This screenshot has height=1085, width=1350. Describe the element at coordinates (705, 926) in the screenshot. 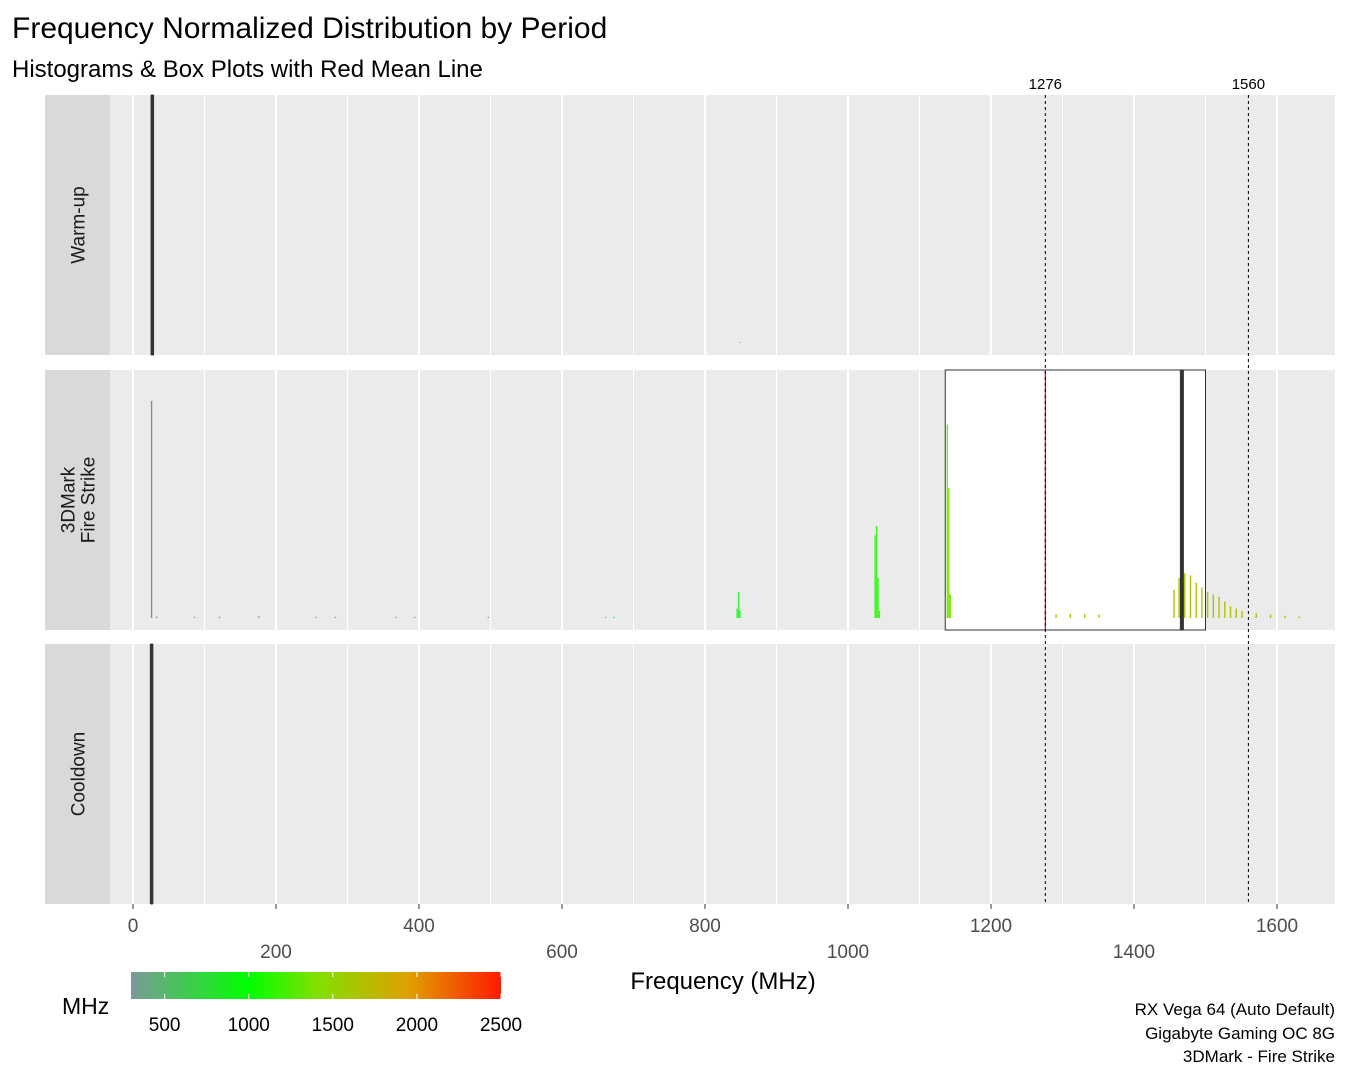

I see `x-tick-label: 800` at that location.